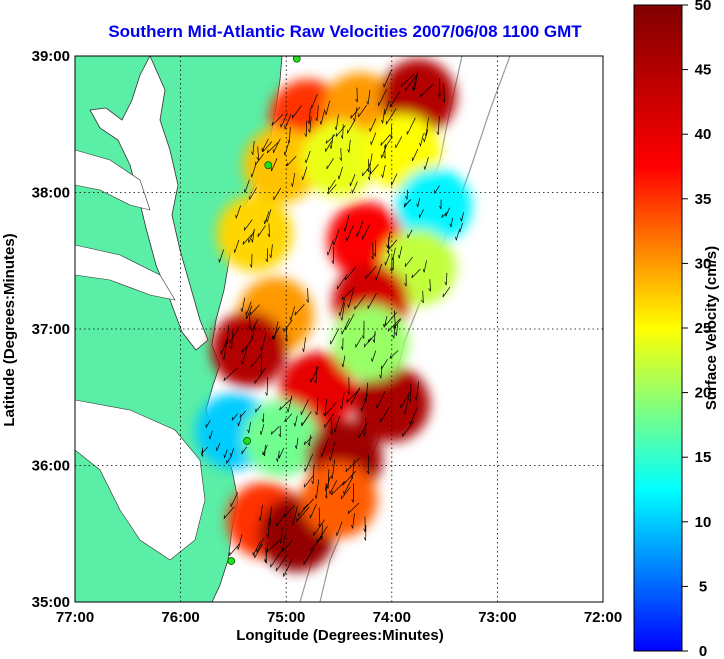  I want to click on colorbar, so click(658, 328).